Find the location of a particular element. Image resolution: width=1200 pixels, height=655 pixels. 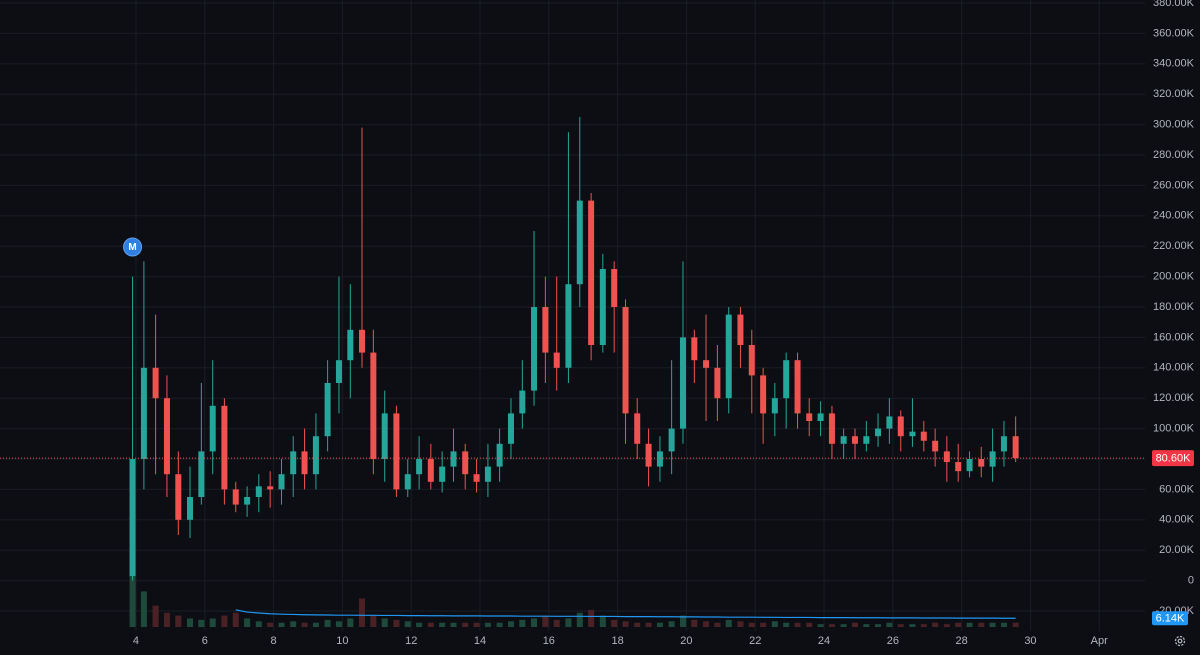

settings-icon is located at coordinates (1180, 641).